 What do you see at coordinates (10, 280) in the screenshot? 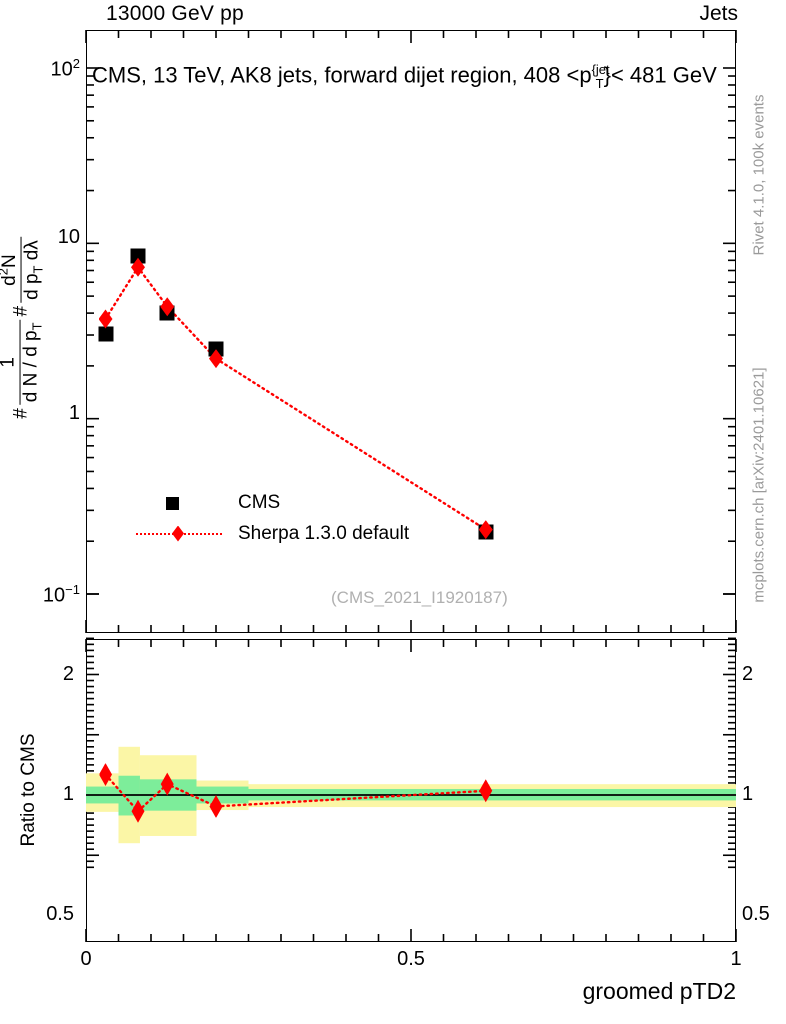
I see `y-title-d: d` at bounding box center [10, 280].